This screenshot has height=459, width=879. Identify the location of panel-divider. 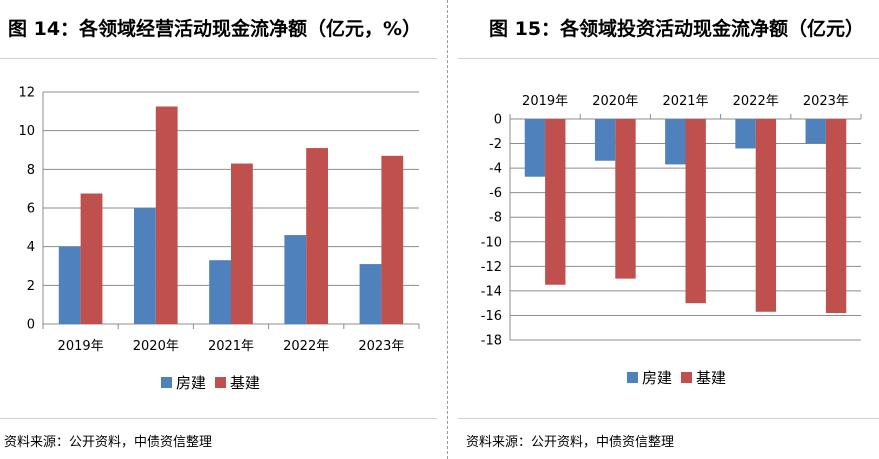
(447, 229).